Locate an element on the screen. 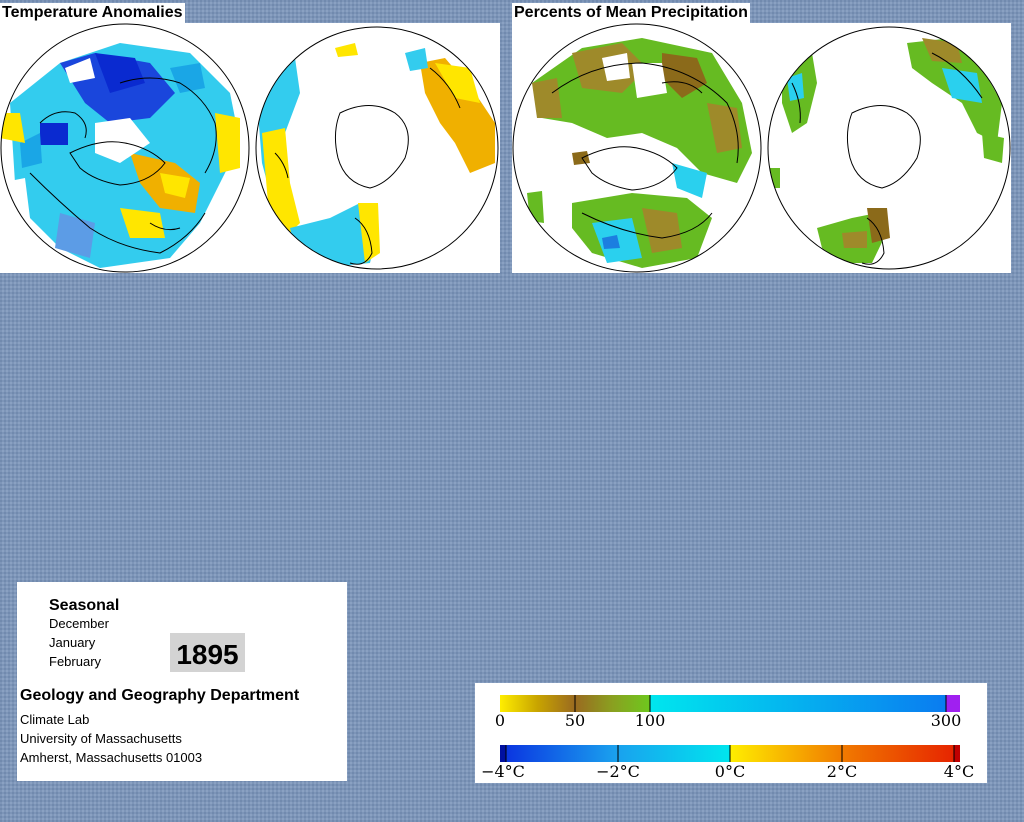  precipitation-tick-label: 100 is located at coordinates (650, 720).